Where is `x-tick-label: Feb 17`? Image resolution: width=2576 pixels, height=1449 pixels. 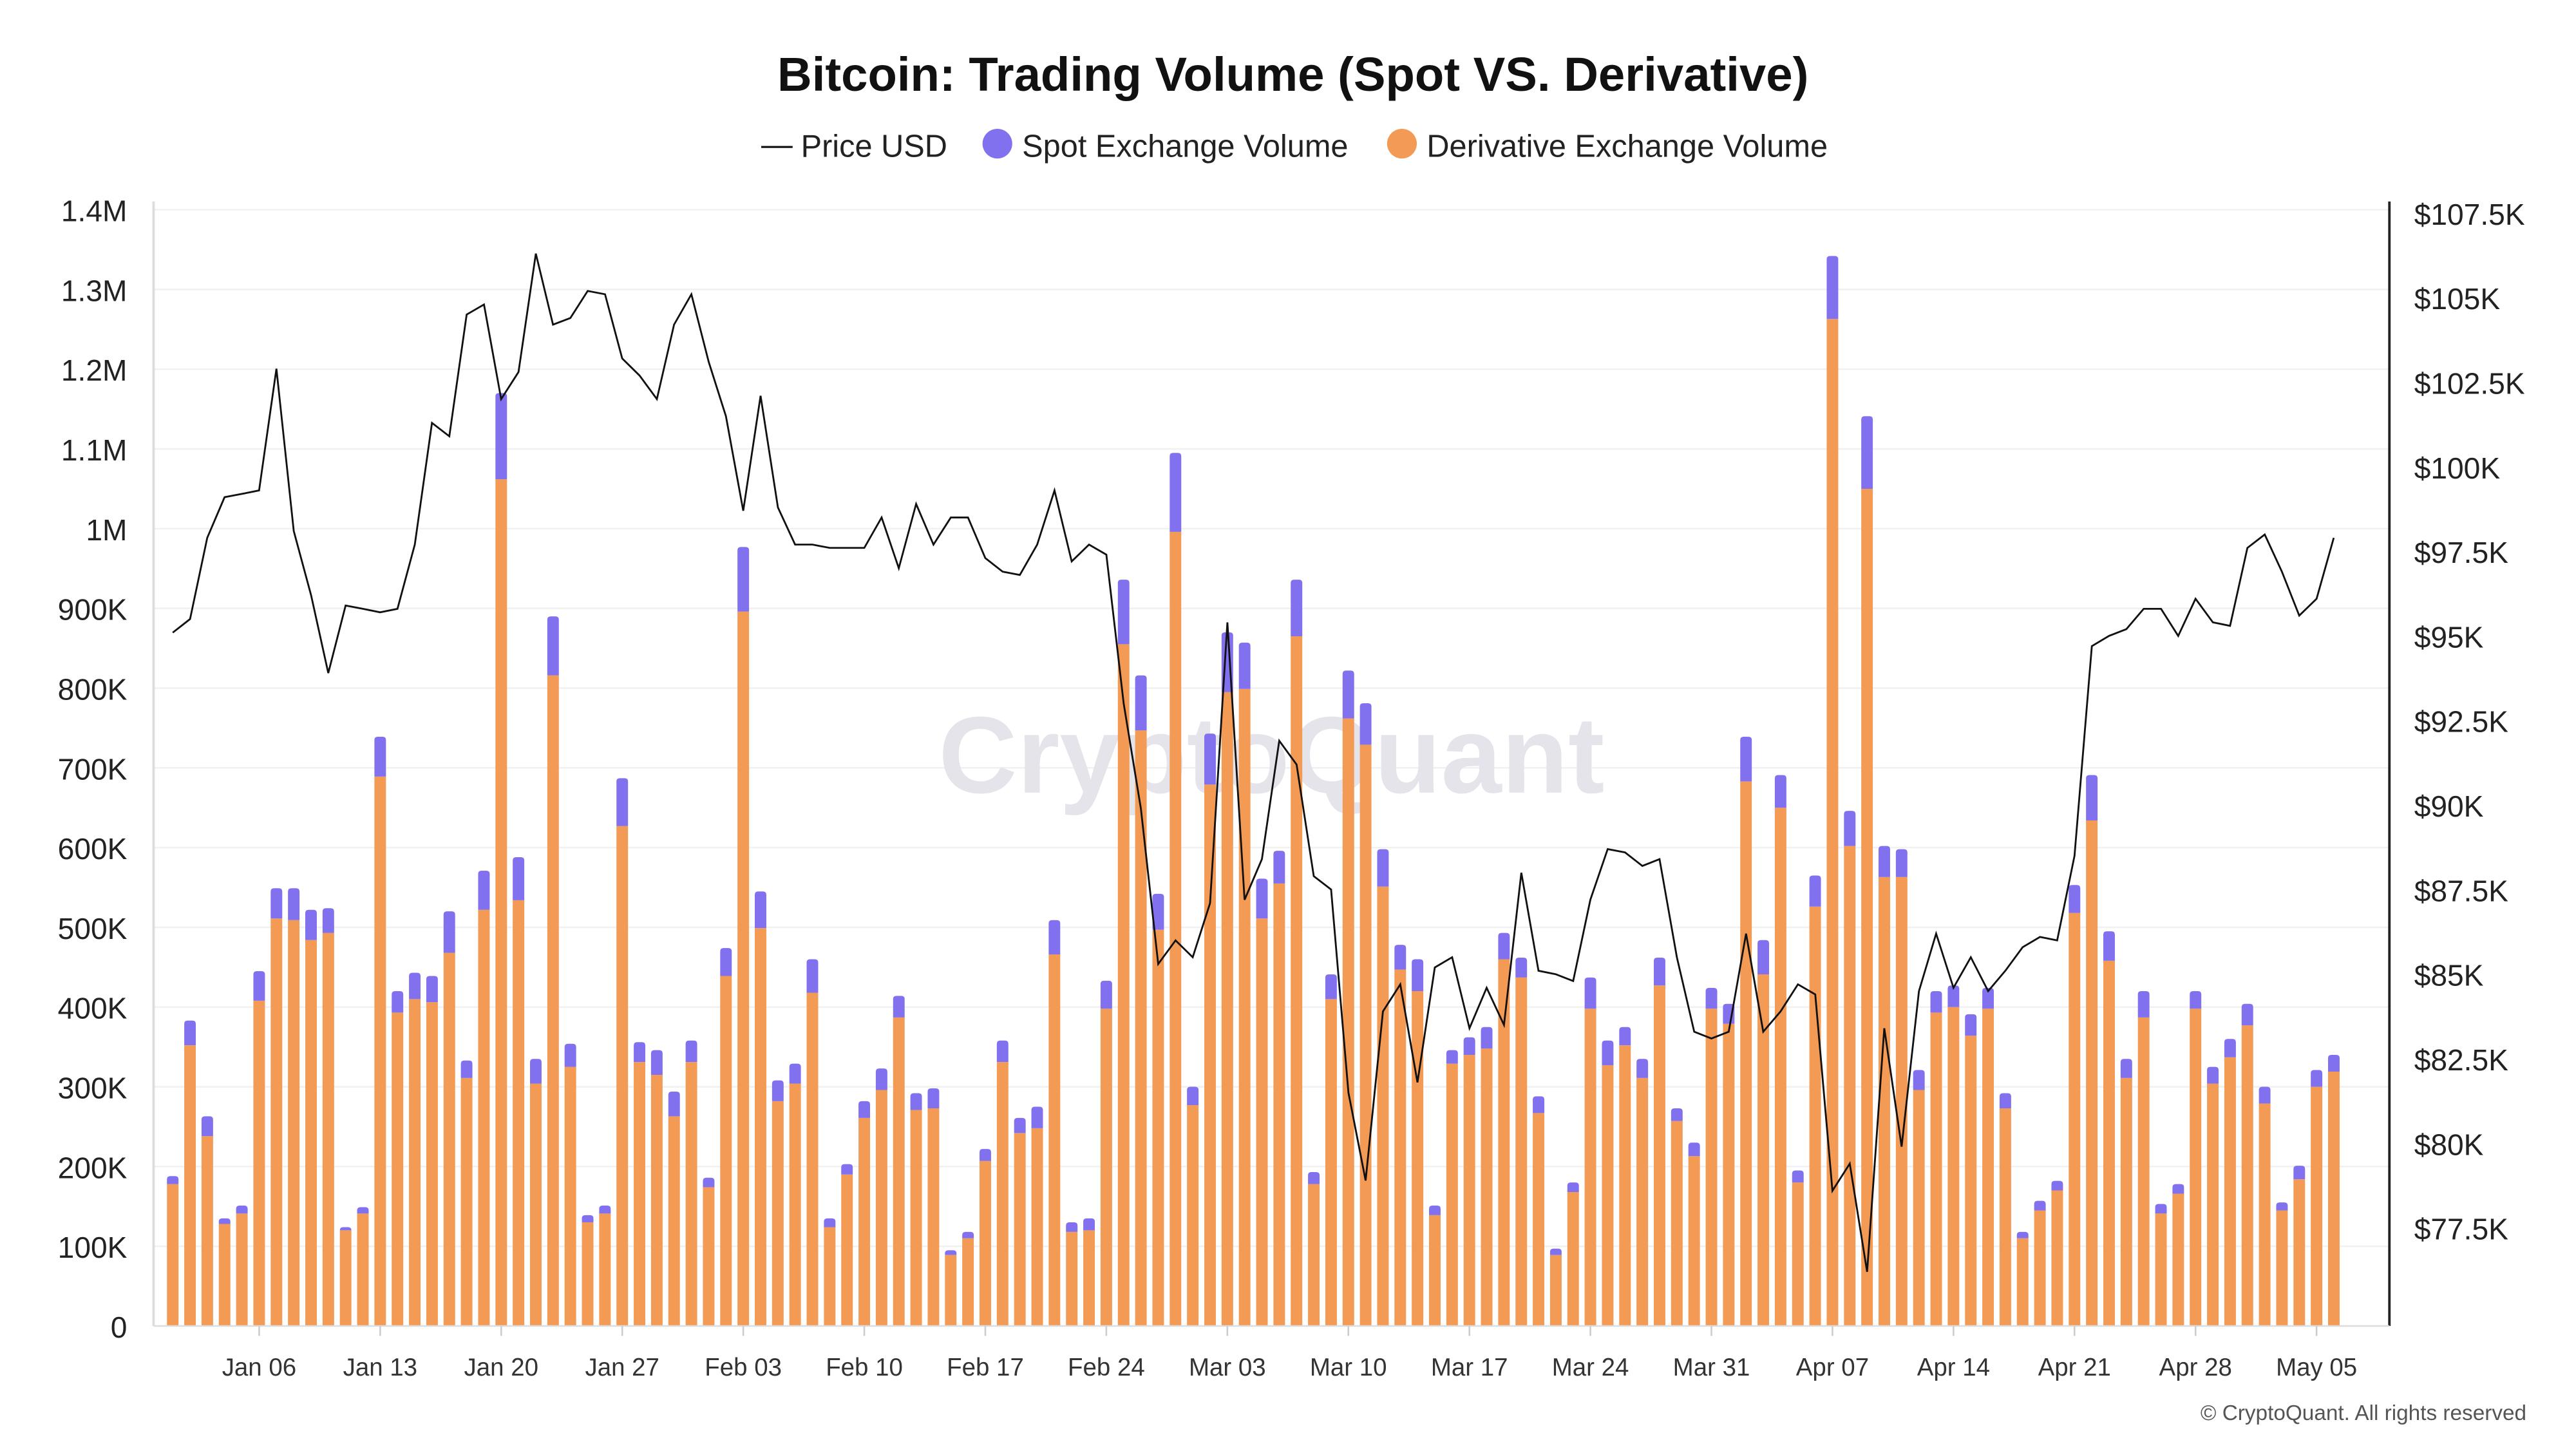 x-tick-label: Feb 17 is located at coordinates (985, 1368).